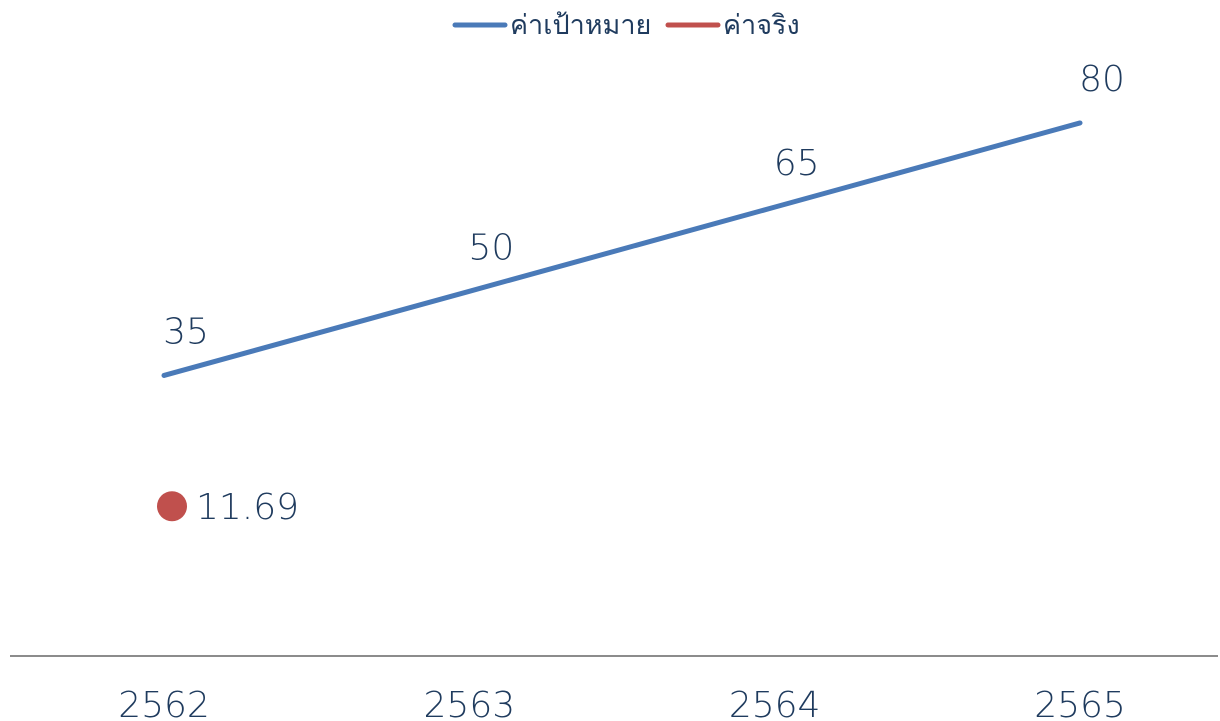  Describe the element at coordinates (470, 703) in the screenshot. I see `x-tick-label-2563: 2563` at that location.